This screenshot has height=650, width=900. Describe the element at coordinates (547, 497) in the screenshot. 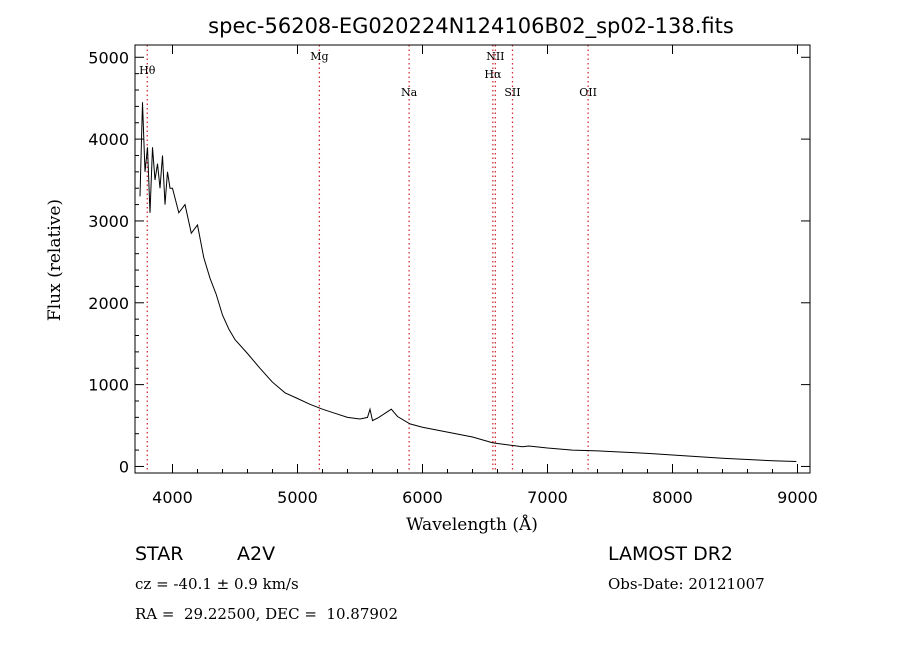

I see `x-tick-label-3: 7000` at that location.